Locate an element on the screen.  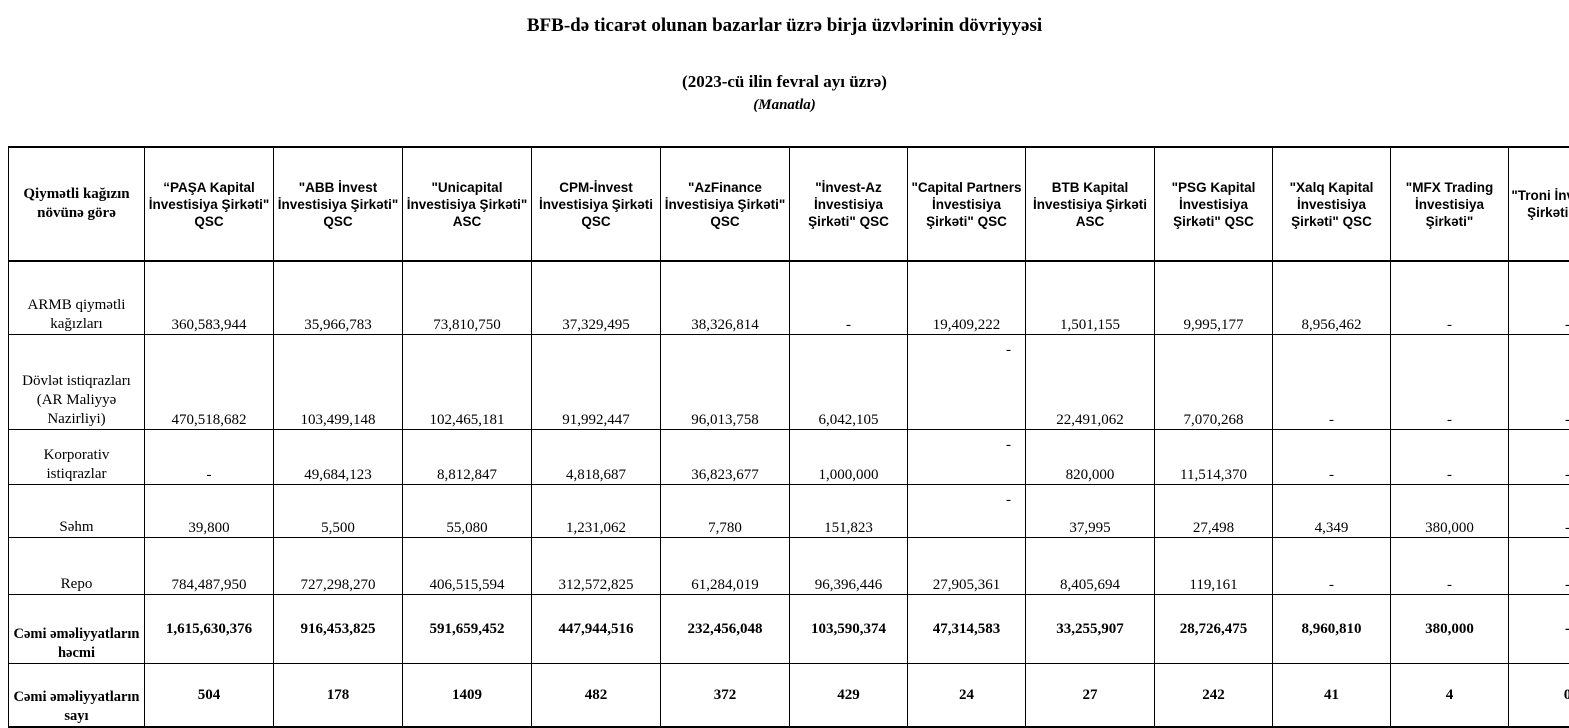
cell: 8,405,694 is located at coordinates (1090, 566).